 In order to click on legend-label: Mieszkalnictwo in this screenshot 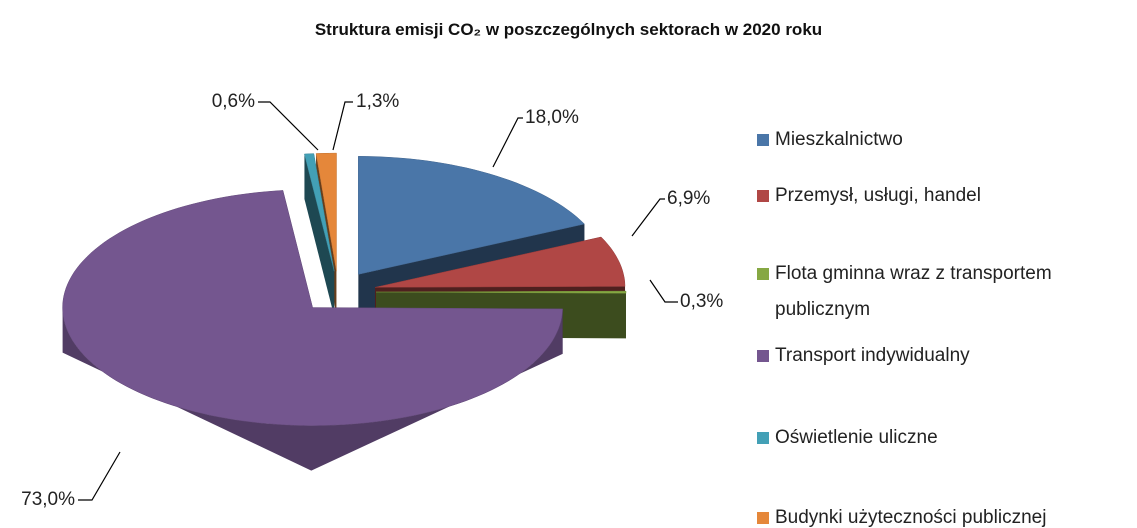, I will do `click(839, 139)`.